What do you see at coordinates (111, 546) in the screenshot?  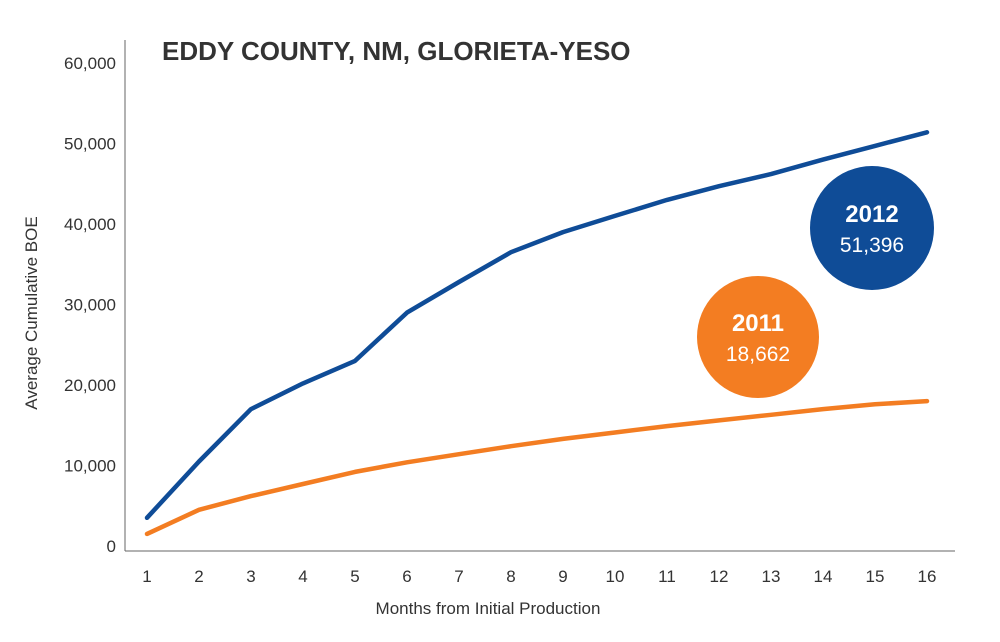 I see `y-tick-label: 0` at bounding box center [111, 546].